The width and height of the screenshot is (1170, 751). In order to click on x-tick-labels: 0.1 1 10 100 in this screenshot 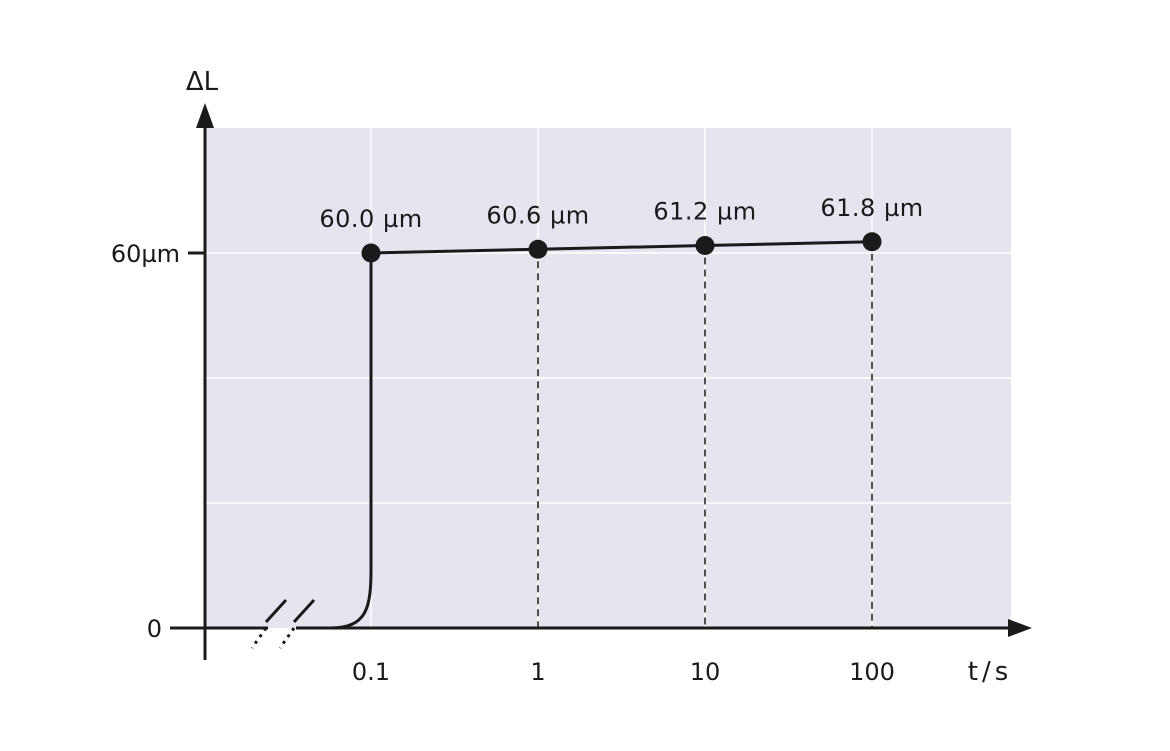, I will do `click(623, 672)`.